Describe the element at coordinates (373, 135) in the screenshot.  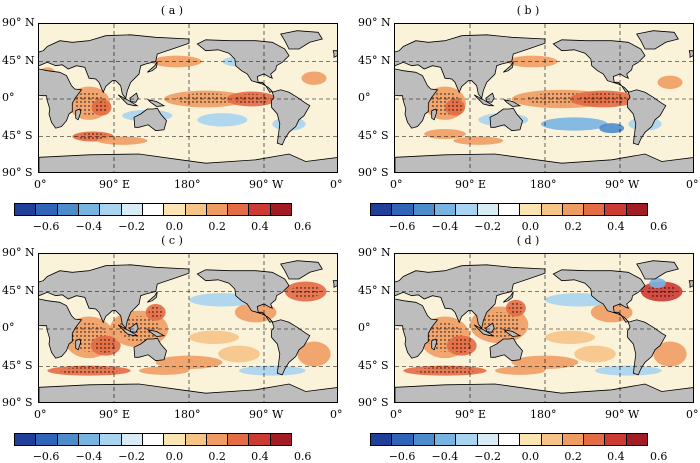
I see `lat-tick-label: 45° S` at that location.